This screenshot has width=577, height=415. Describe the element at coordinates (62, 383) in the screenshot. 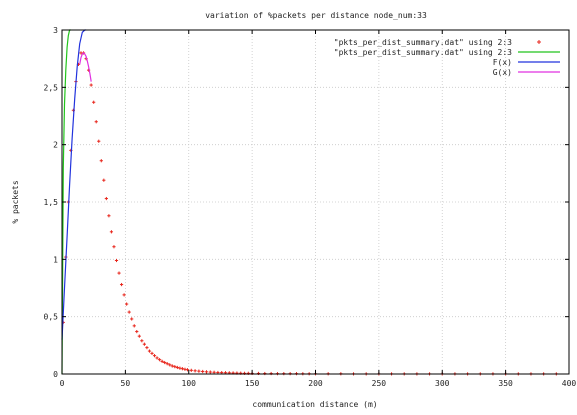

I see `x-tick-label: 0` at that location.